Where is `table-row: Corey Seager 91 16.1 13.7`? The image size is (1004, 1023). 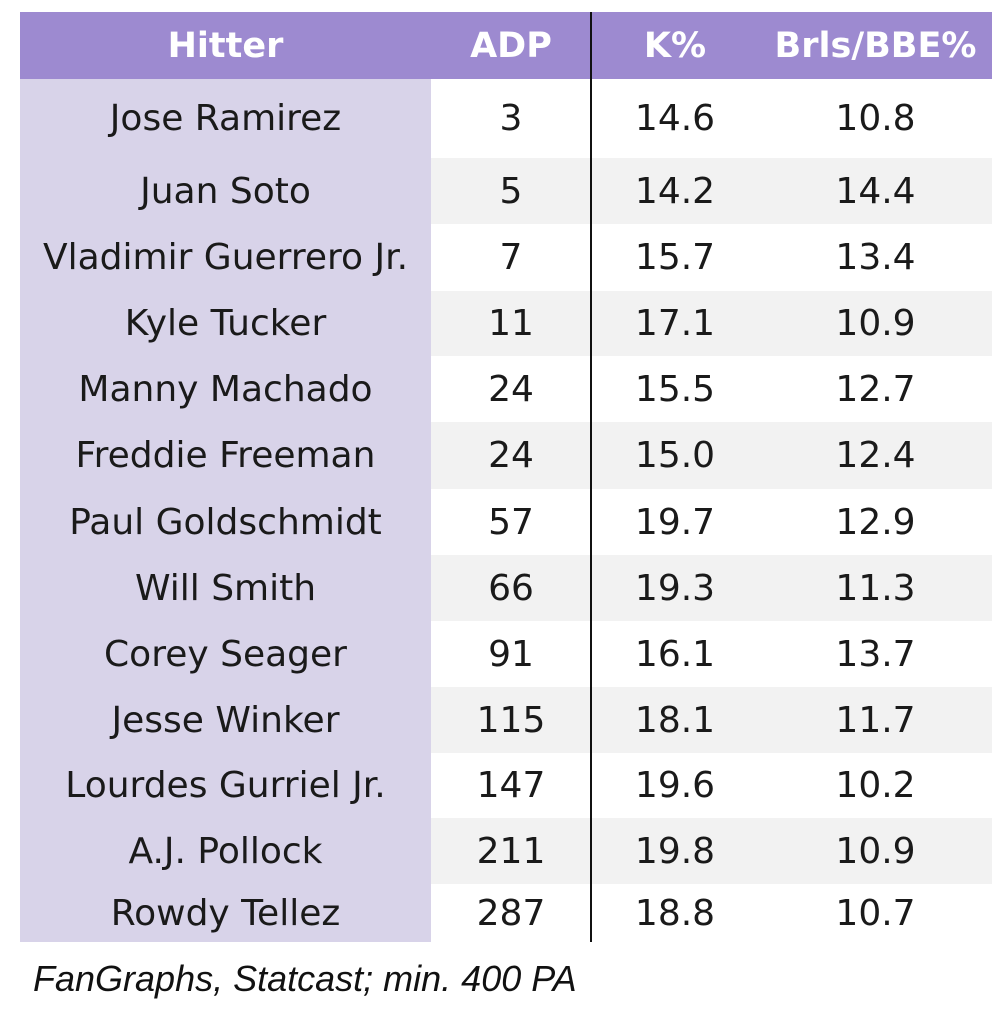 table-row: Corey Seager 91 16.1 13.7 is located at coordinates (506, 654).